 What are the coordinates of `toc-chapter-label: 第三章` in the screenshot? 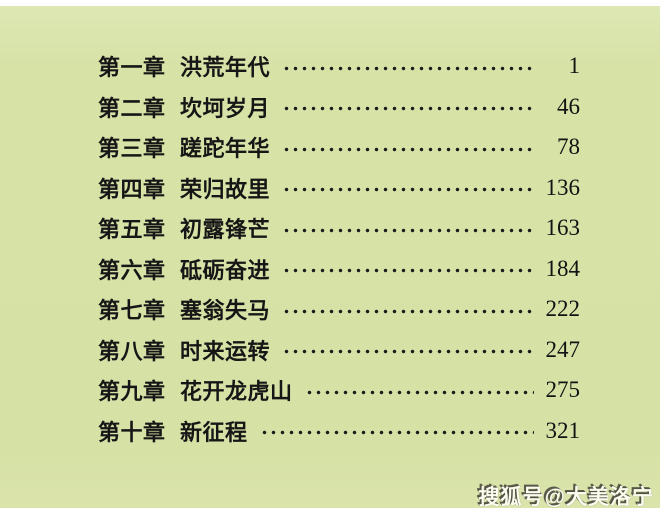 It's located at (132, 149).